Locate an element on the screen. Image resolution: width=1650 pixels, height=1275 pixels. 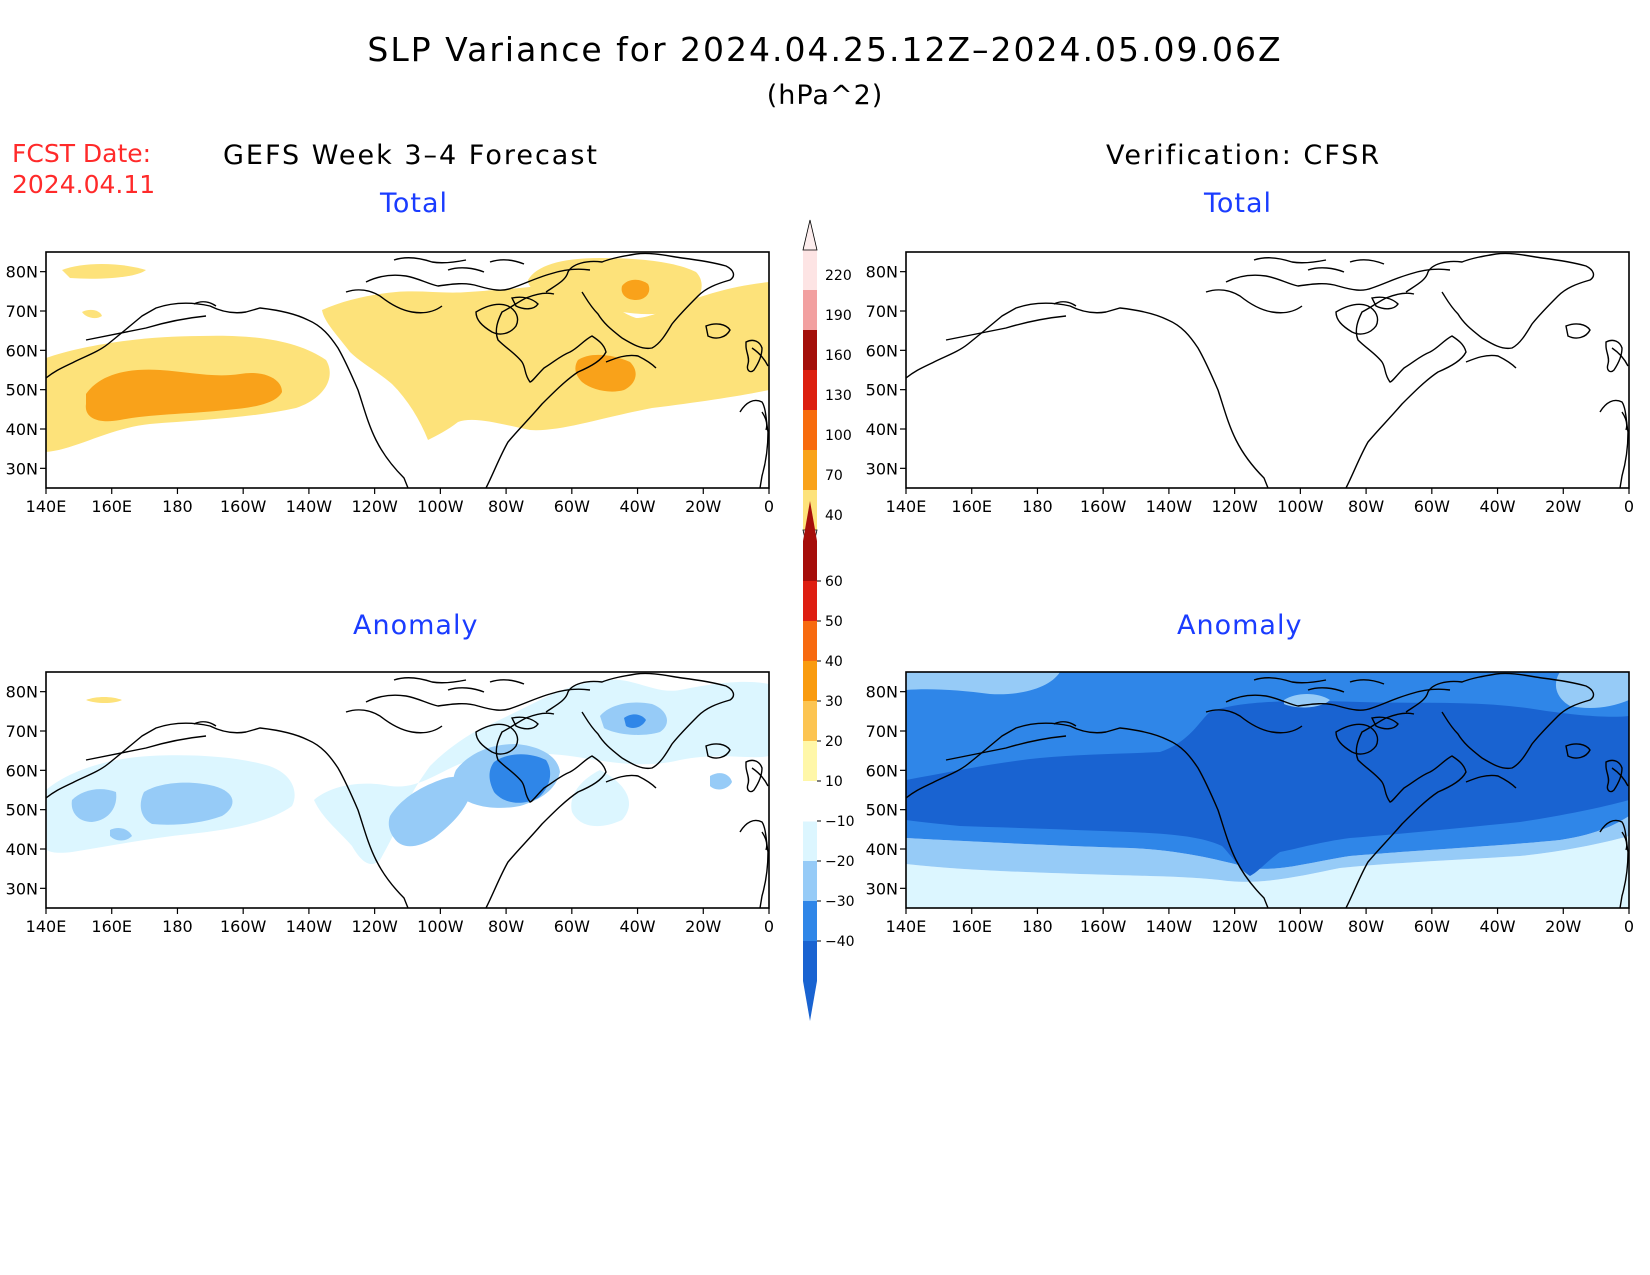
colorbar-label: −40 is located at coordinates (840, 942).